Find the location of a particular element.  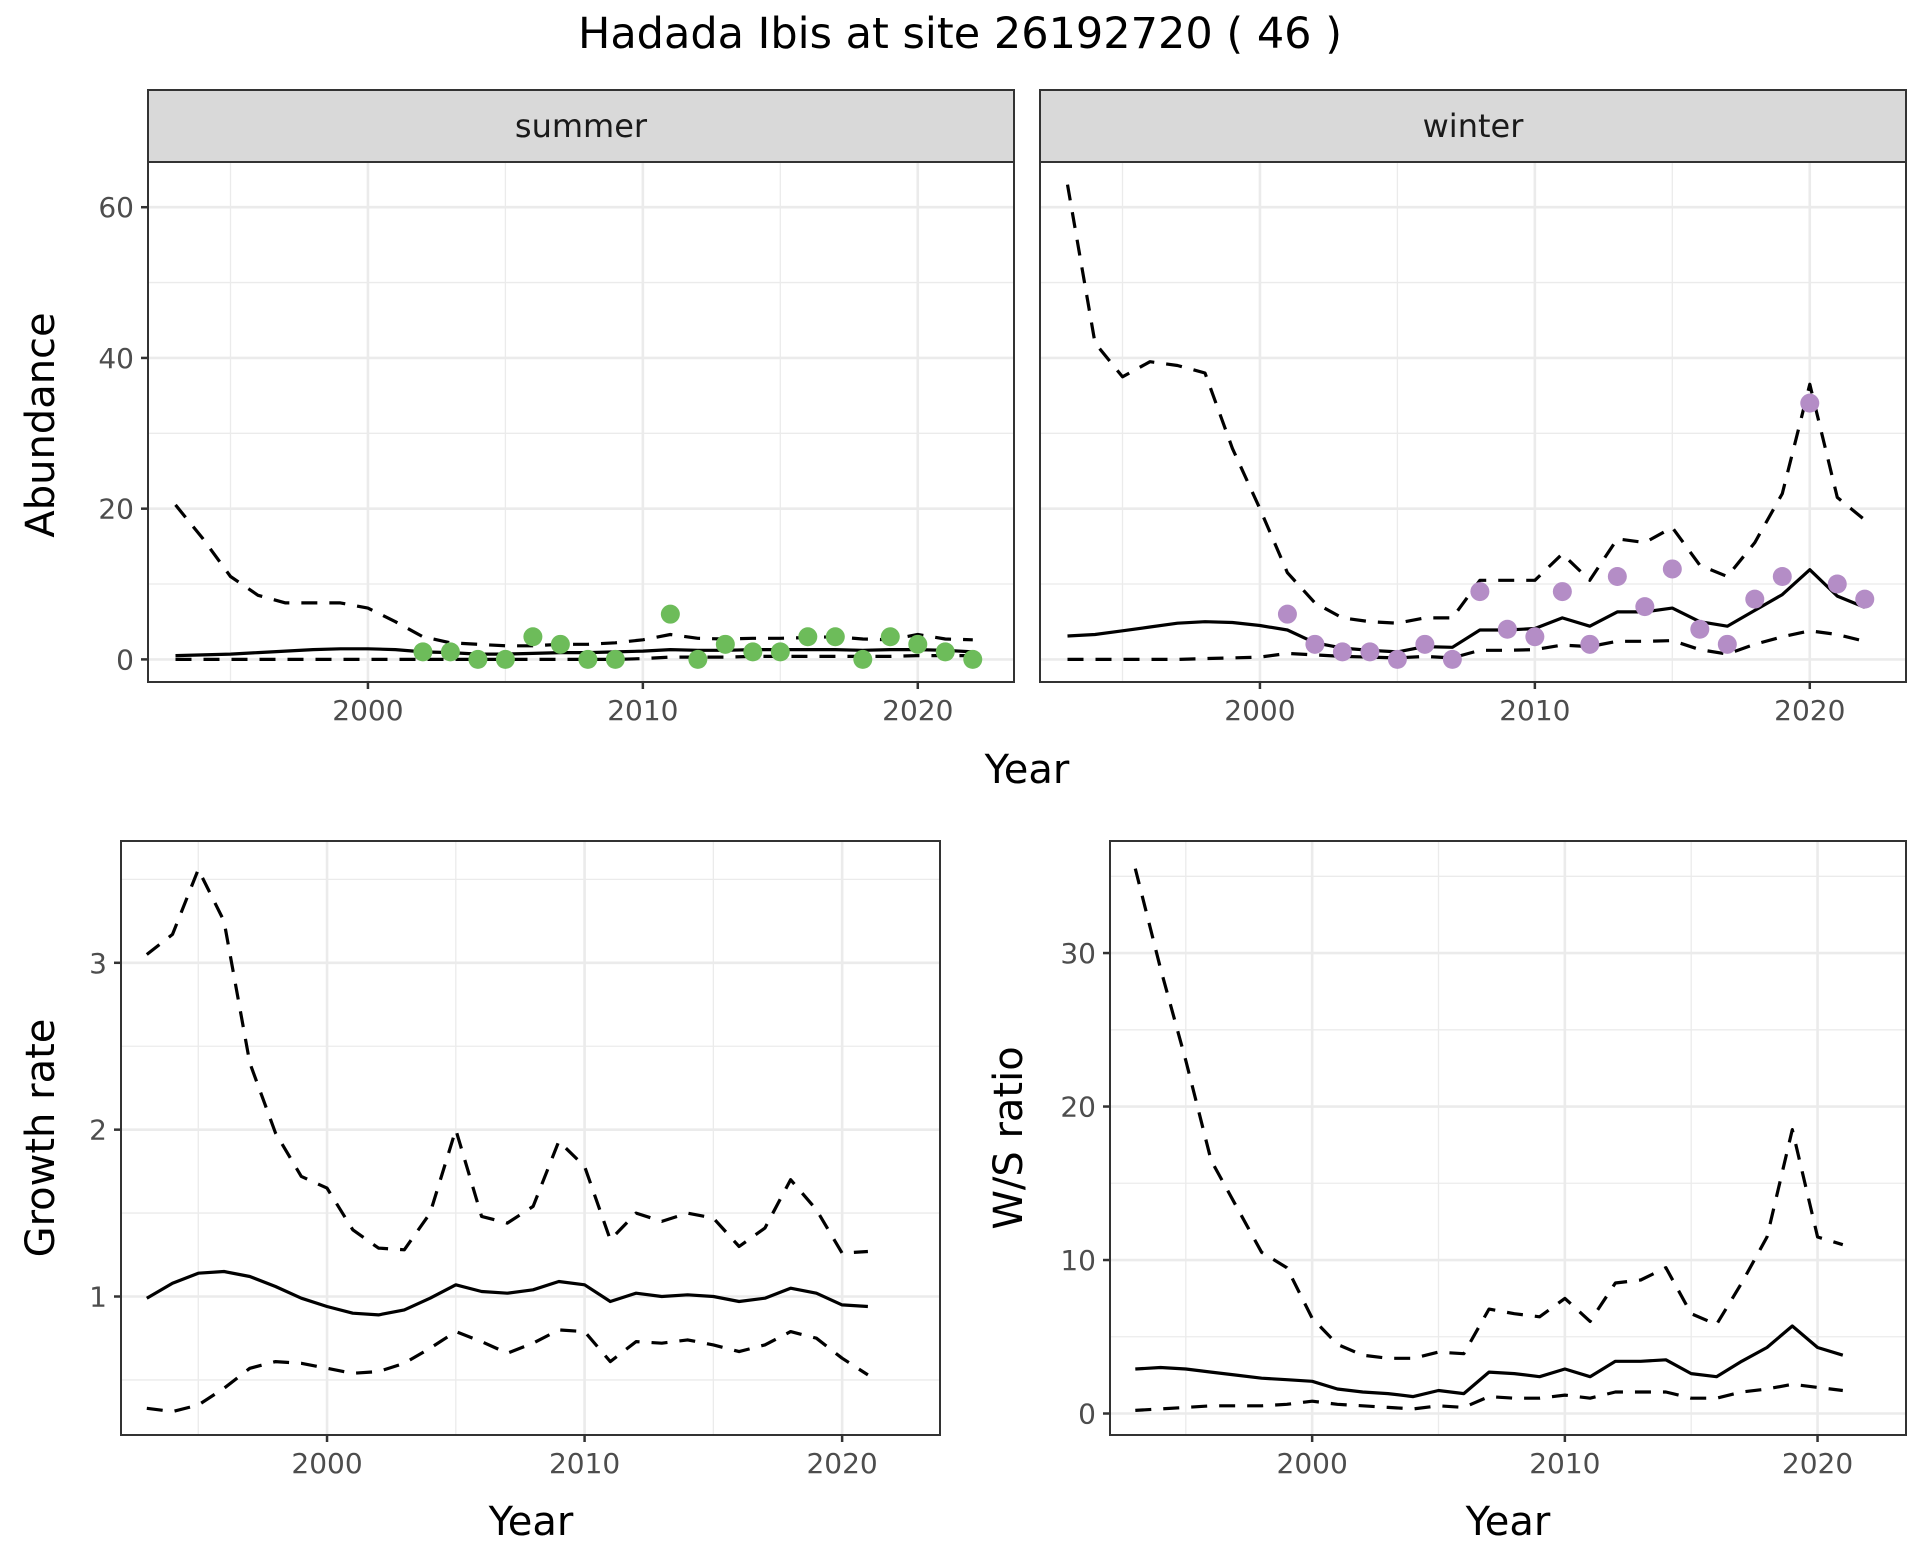

y-tick-label: 0 is located at coordinates (125, 659).